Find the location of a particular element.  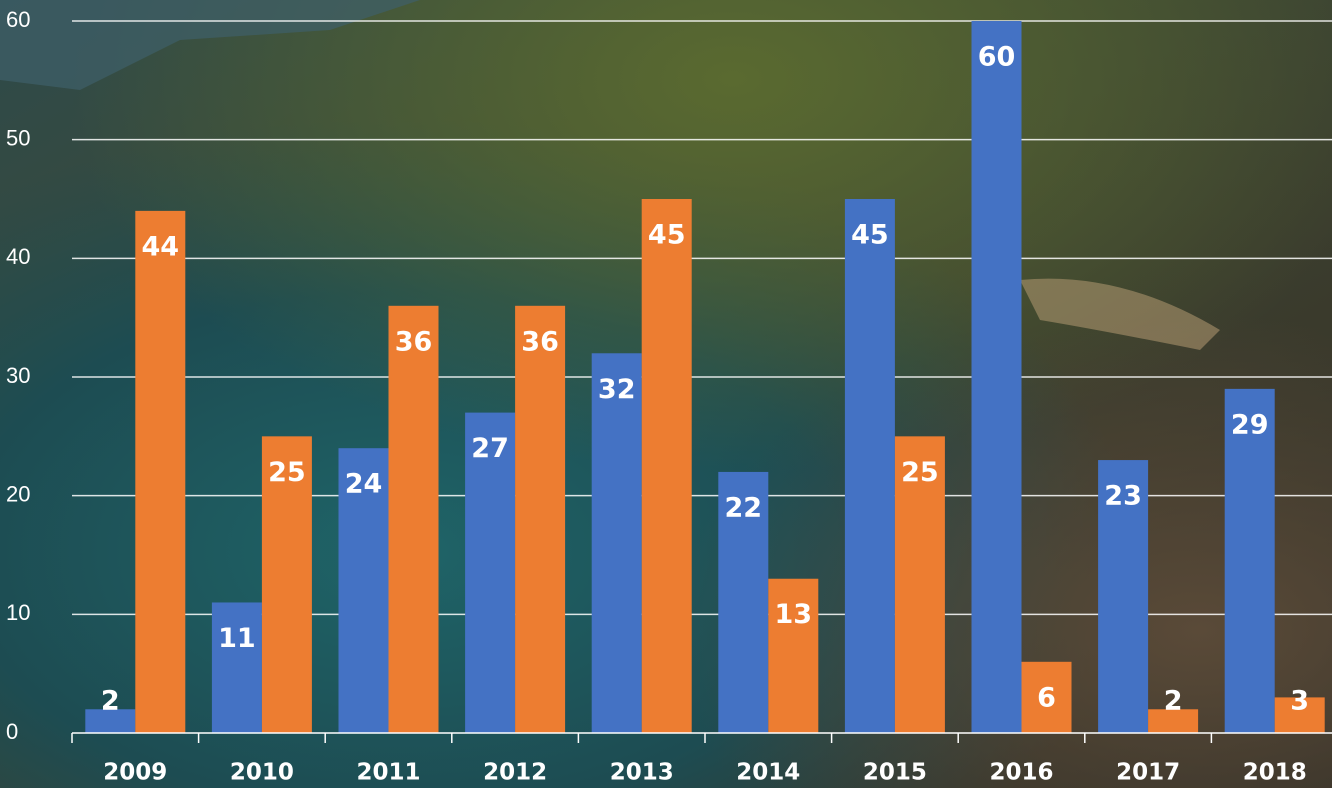

value-label: 13 is located at coordinates (794, 614).